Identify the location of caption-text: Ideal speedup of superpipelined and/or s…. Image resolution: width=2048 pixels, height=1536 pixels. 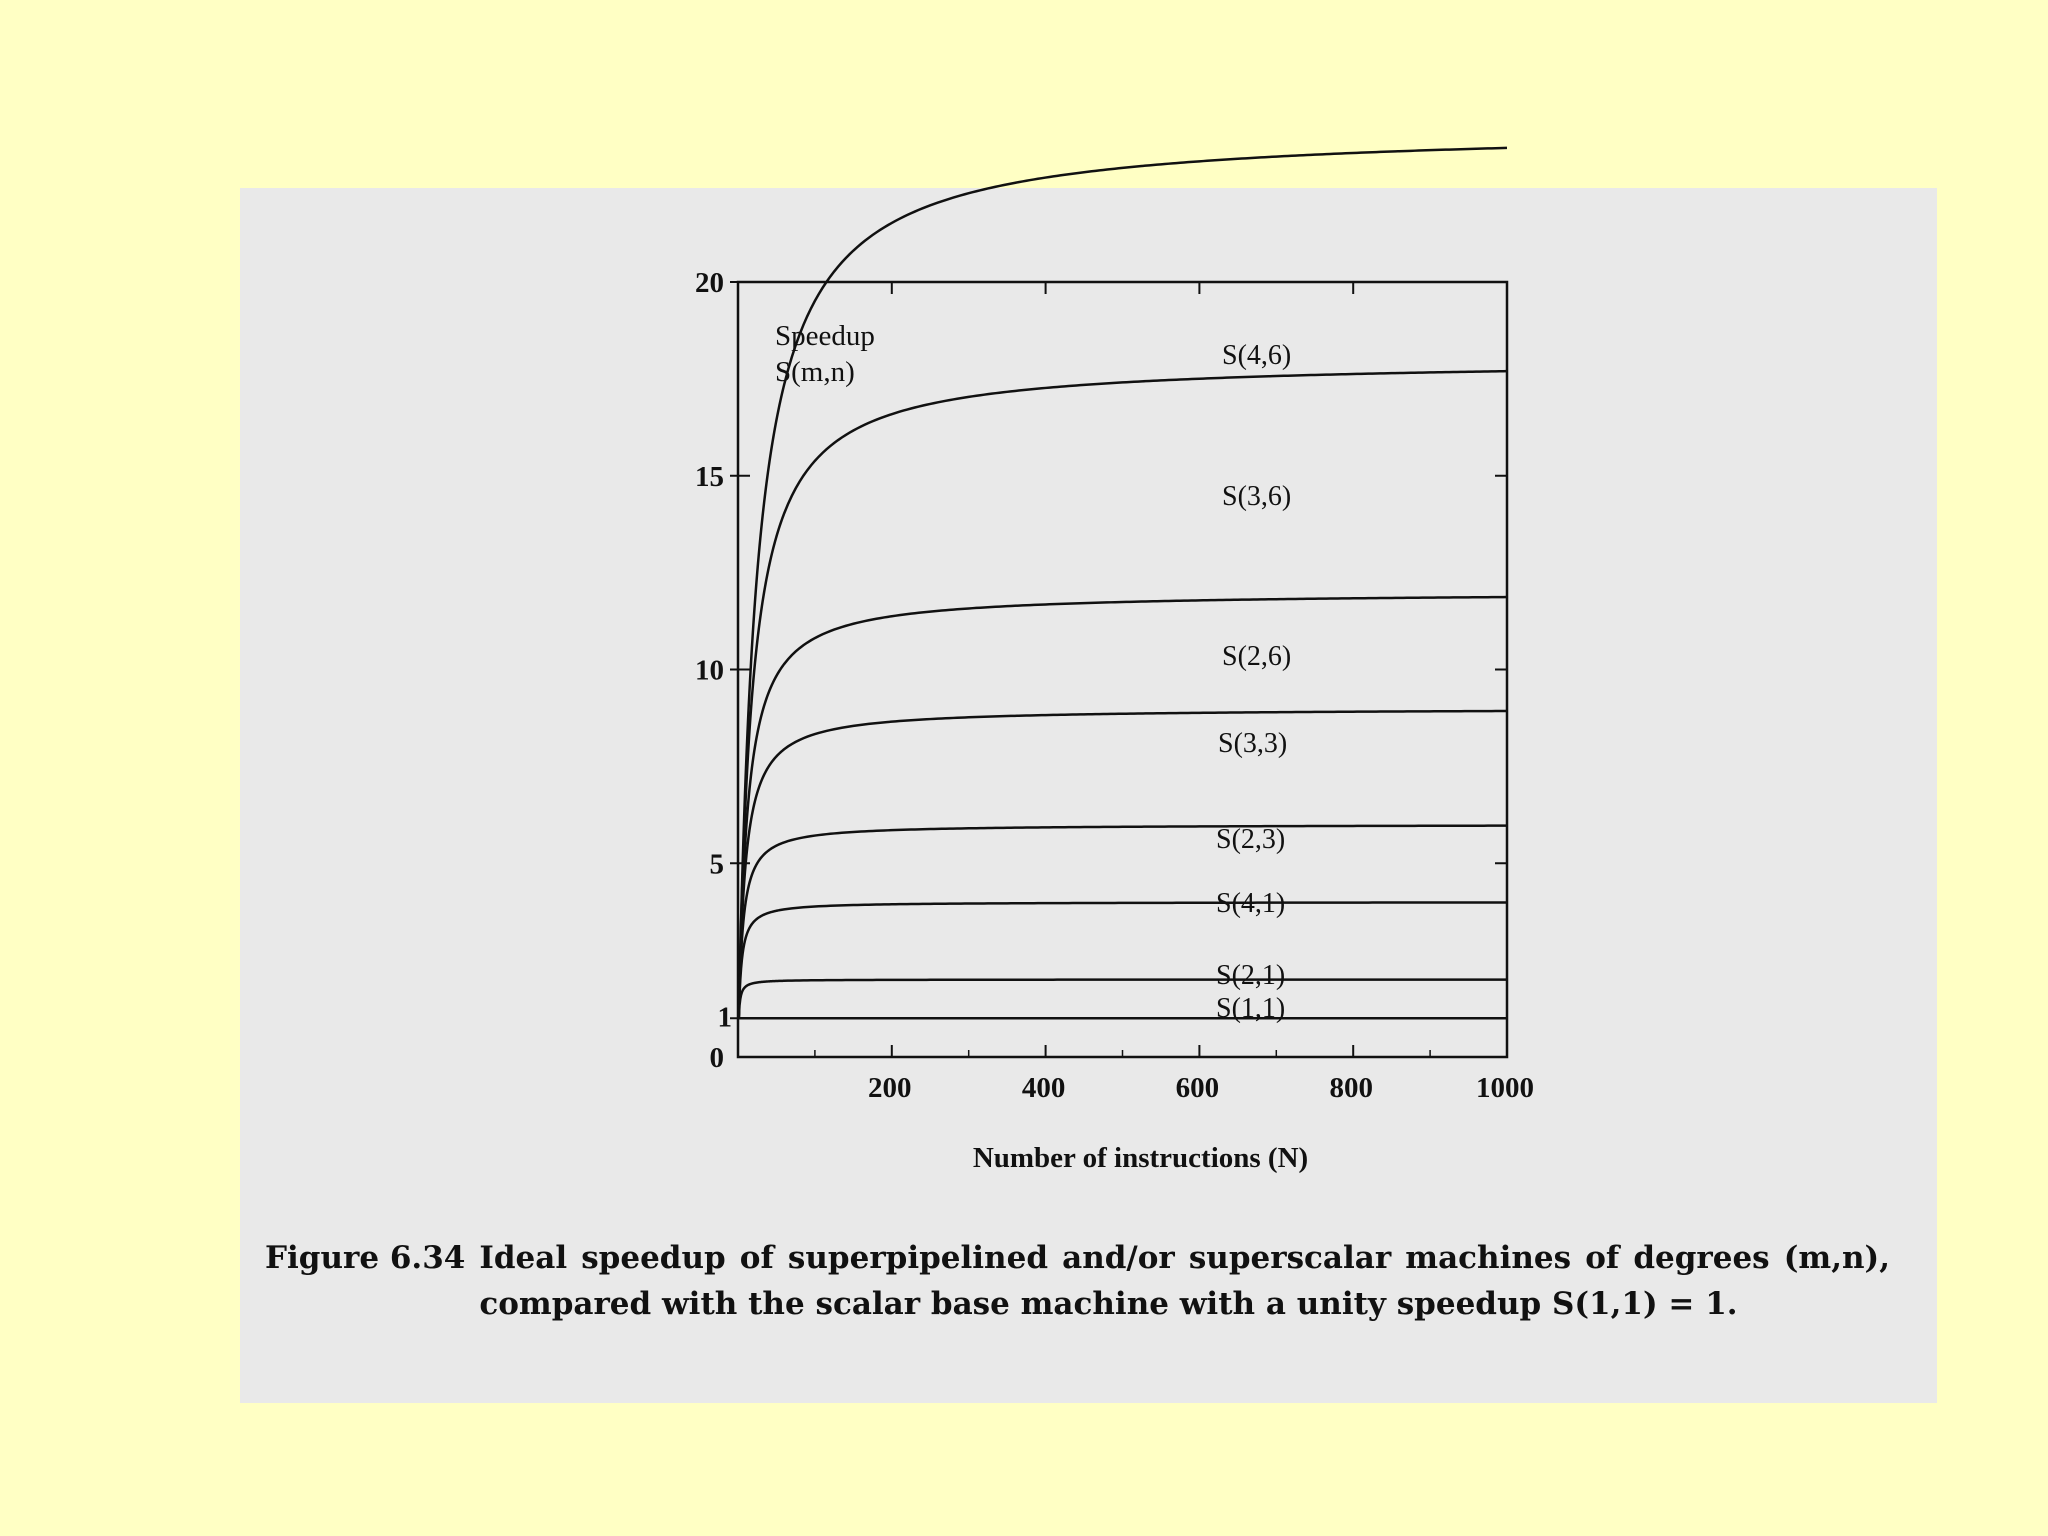
(1184, 1281).